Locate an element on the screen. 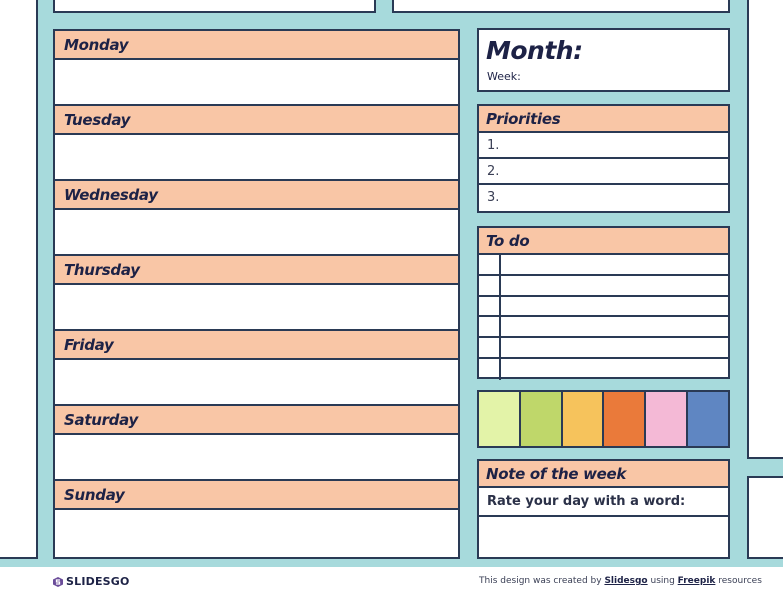 Image resolution: width=783 pixels, height=605 pixels. todo-card: To do is located at coordinates (603, 303).